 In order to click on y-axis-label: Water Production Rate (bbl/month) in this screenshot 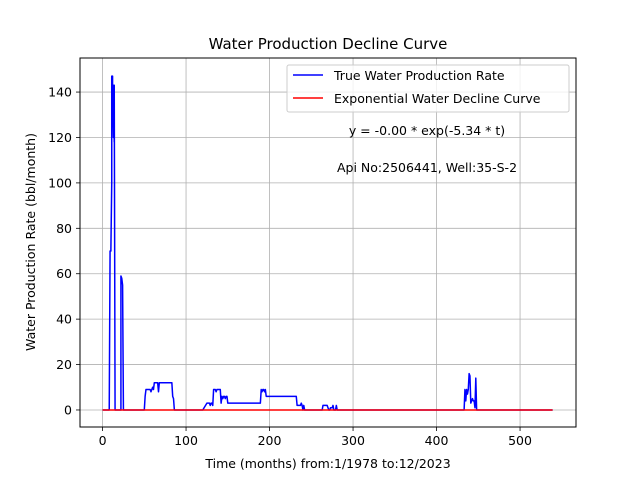, I will do `click(30, 242)`.